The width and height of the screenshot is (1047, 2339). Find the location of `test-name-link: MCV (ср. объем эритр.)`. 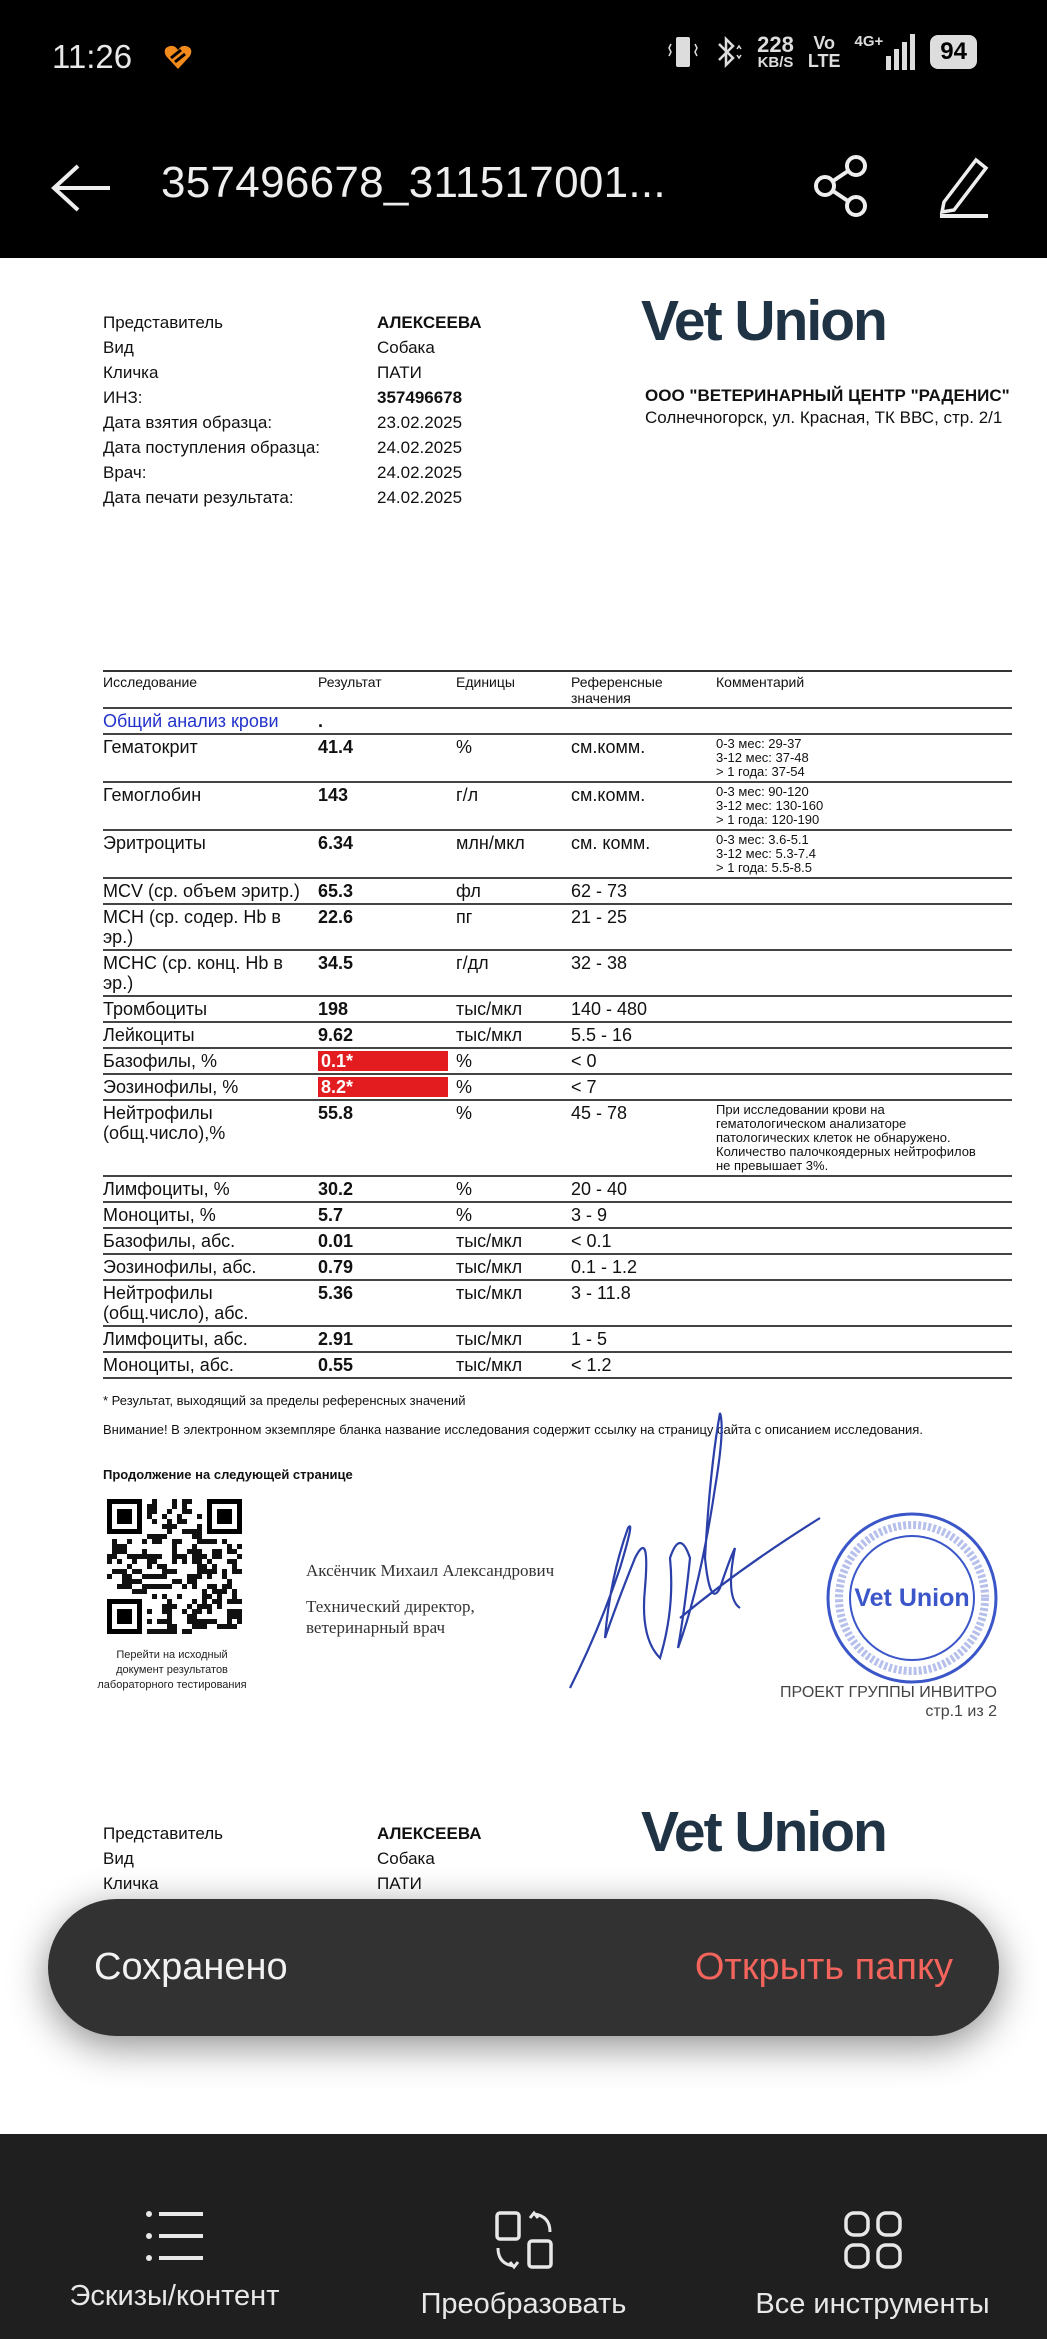

test-name-link: MCV (ср. объем эритр.) is located at coordinates (201, 891).